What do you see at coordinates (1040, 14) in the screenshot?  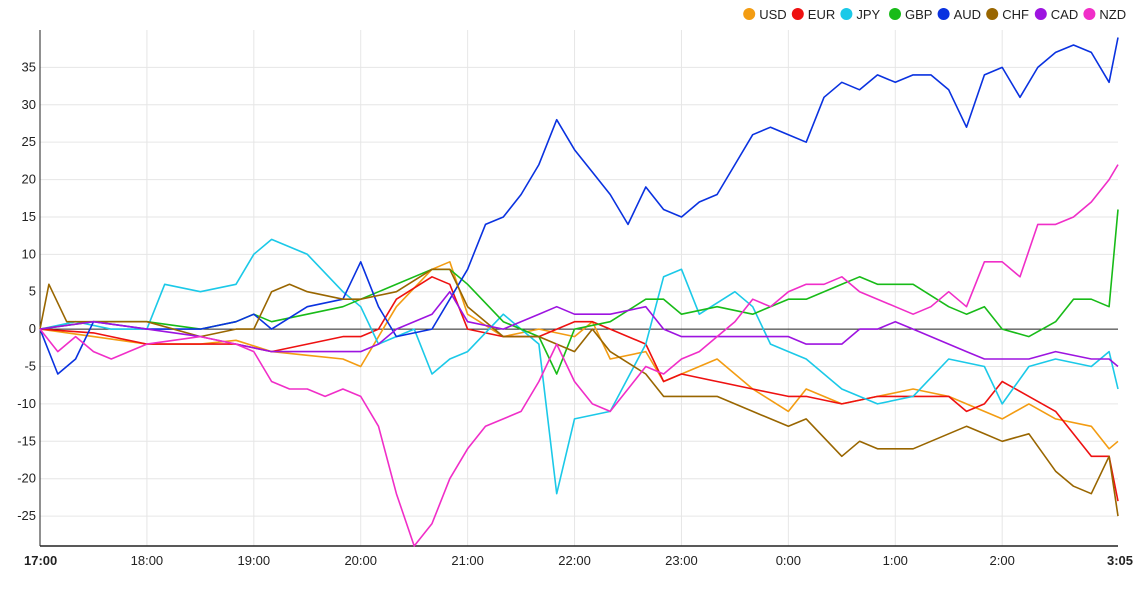 I see `legend-marker-cad` at bounding box center [1040, 14].